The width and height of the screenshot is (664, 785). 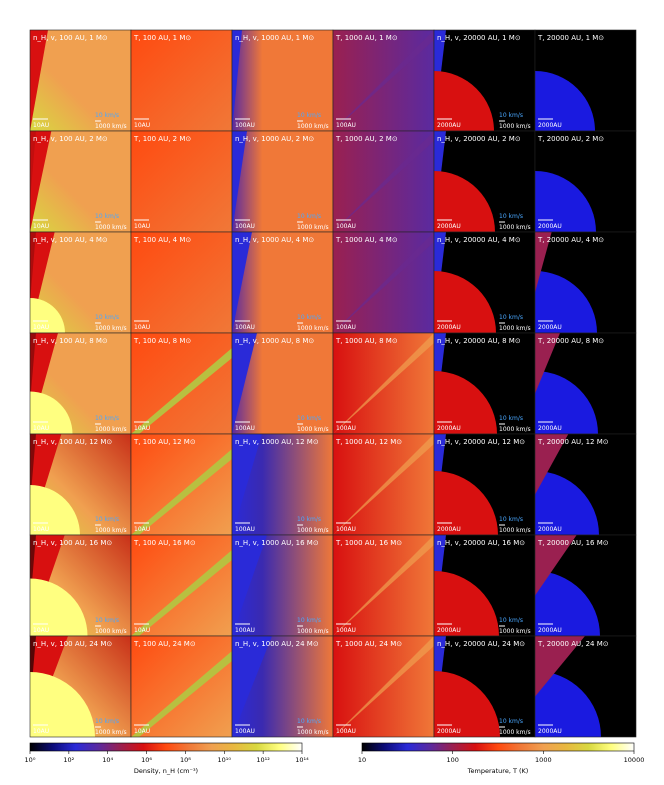 What do you see at coordinates (479, 341) in the screenshot?
I see `panel-label: n_H, v, 20000 AU, 8 M⊙` at bounding box center [479, 341].